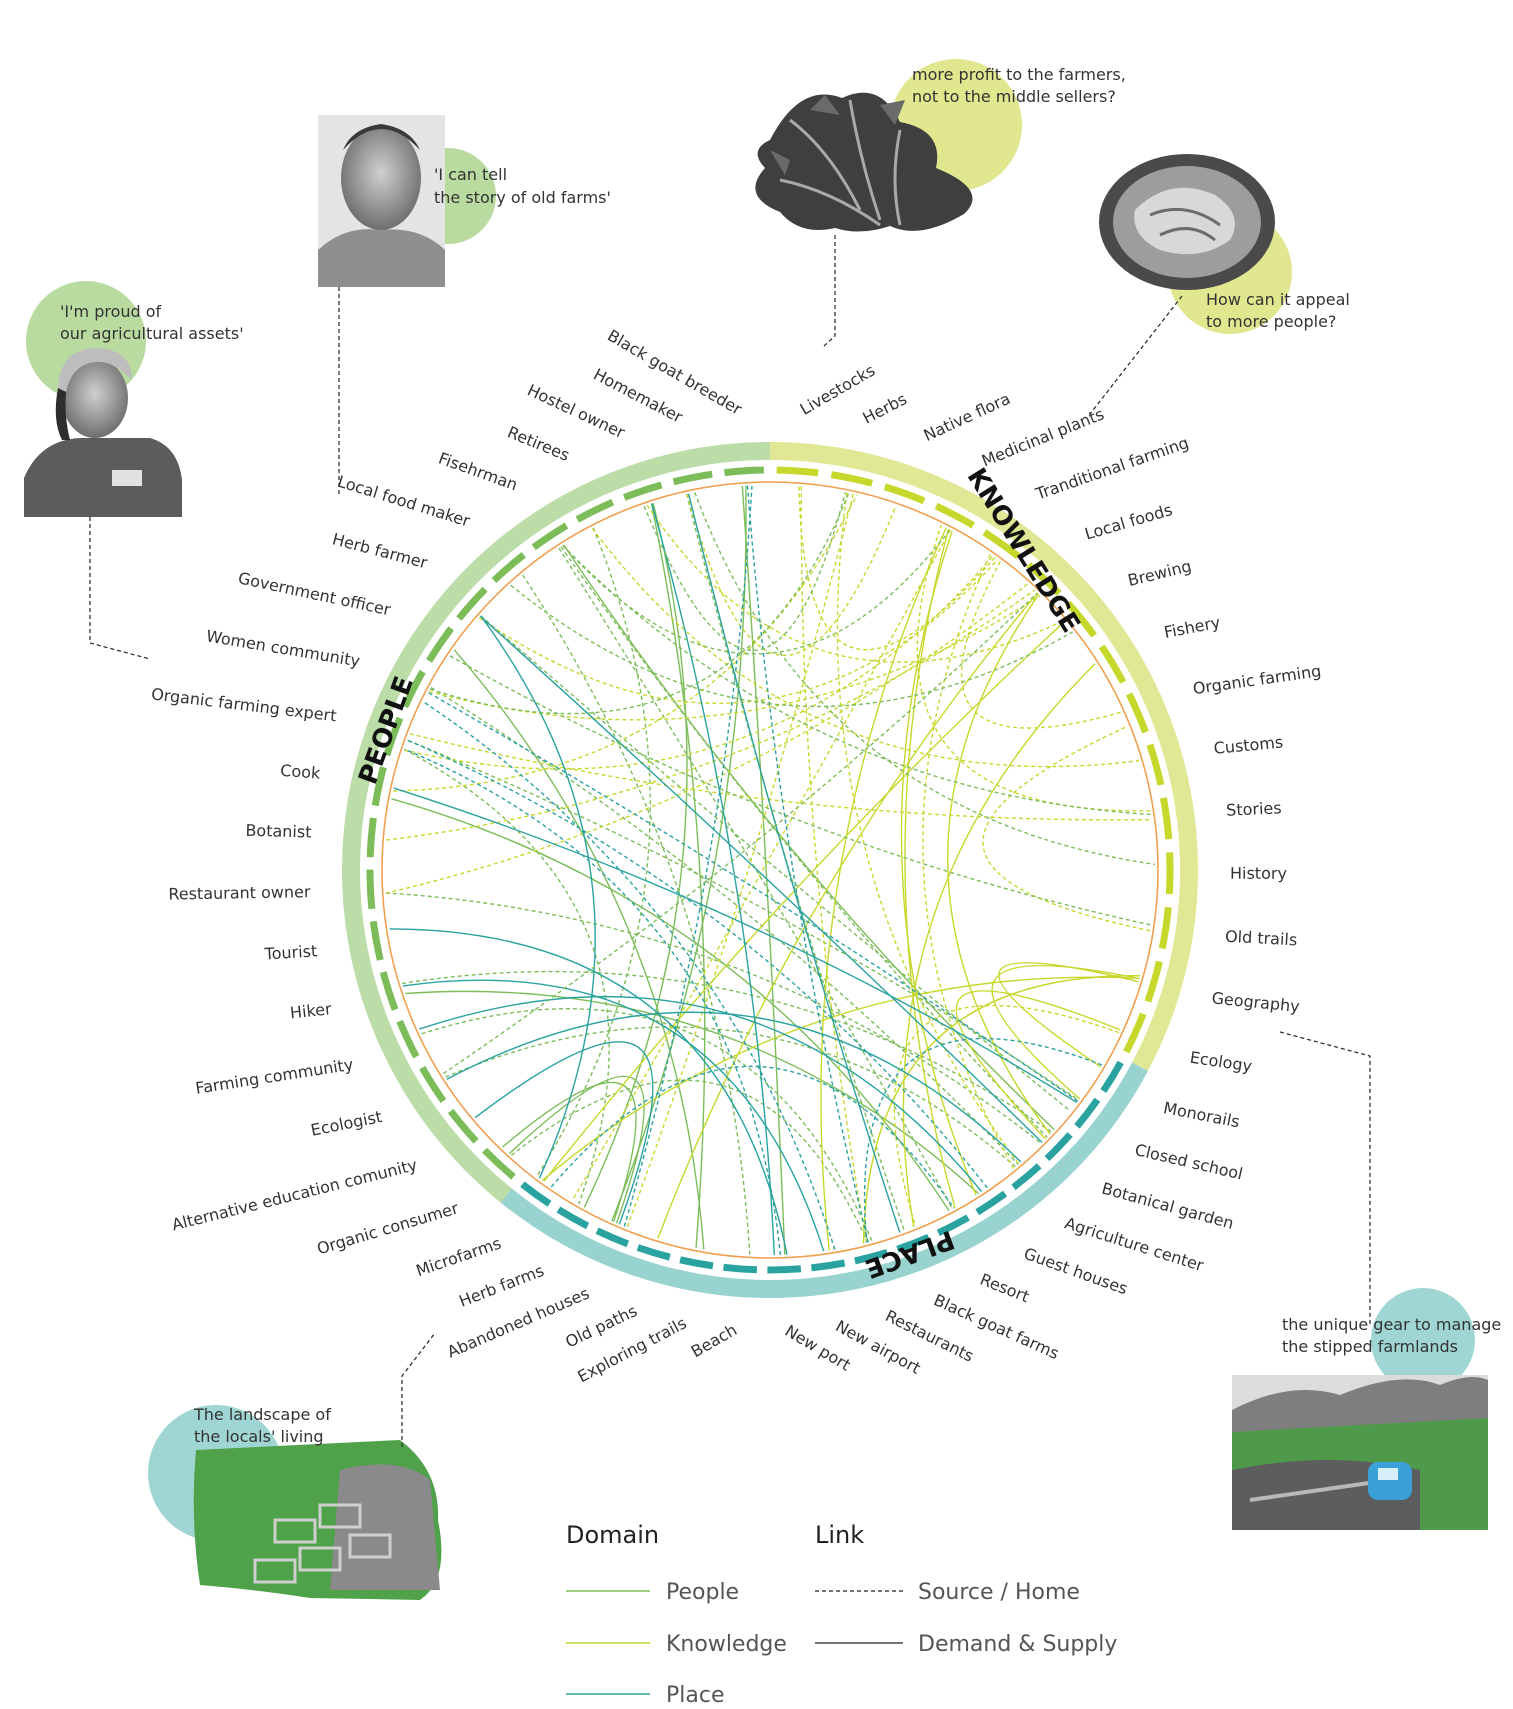 This screenshot has height=1709, width=1513. What do you see at coordinates (311, 1010) in the screenshot?
I see `node-label: Hiker` at bounding box center [311, 1010].